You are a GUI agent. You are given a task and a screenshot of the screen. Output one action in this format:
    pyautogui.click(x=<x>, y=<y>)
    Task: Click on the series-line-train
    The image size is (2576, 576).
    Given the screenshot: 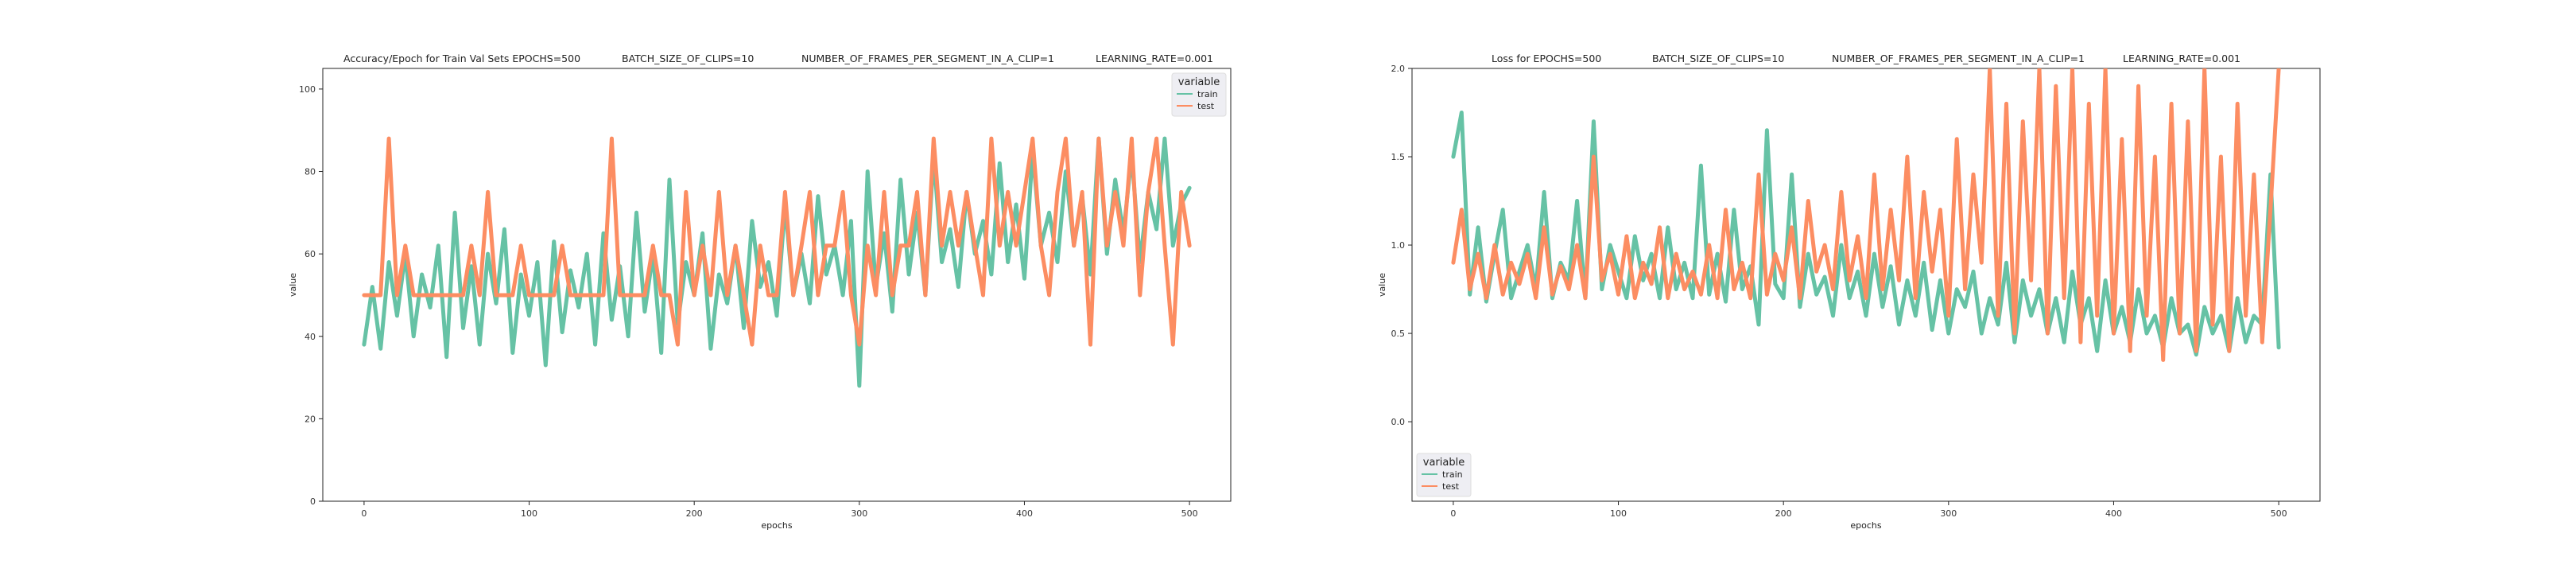 What is the action you would take?
    pyautogui.click(x=777, y=262)
    